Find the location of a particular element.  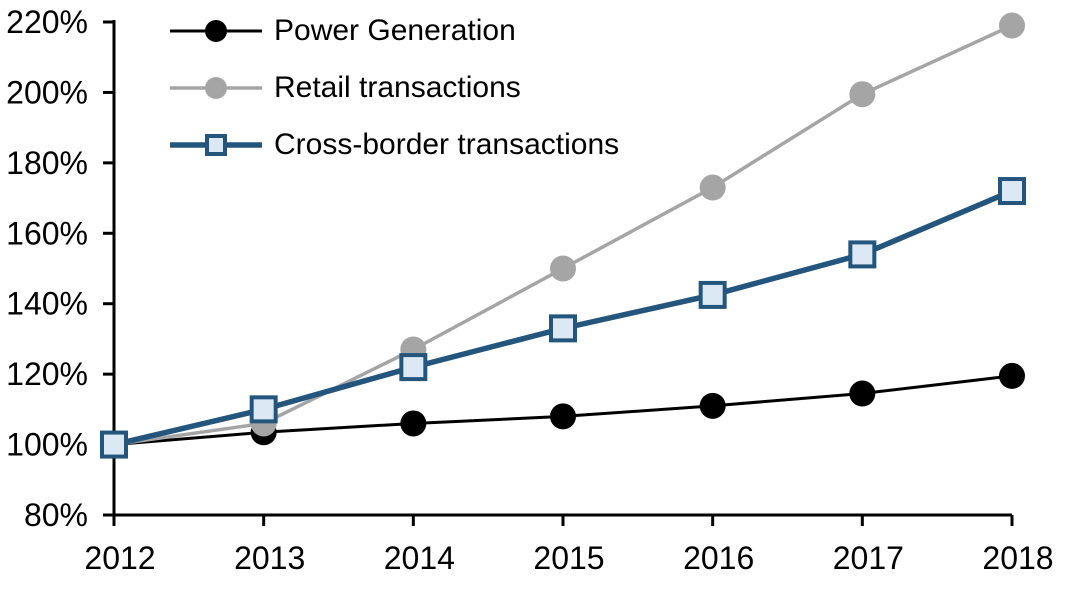

y-tick-label: 120% is located at coordinates (47, 374).